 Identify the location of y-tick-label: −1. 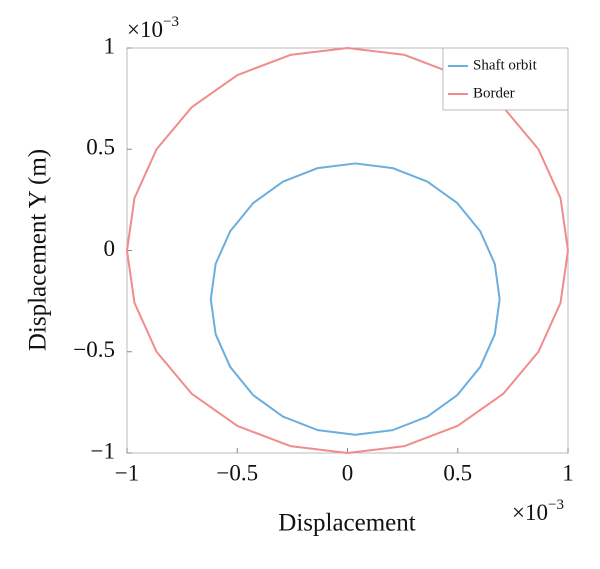
(103, 450).